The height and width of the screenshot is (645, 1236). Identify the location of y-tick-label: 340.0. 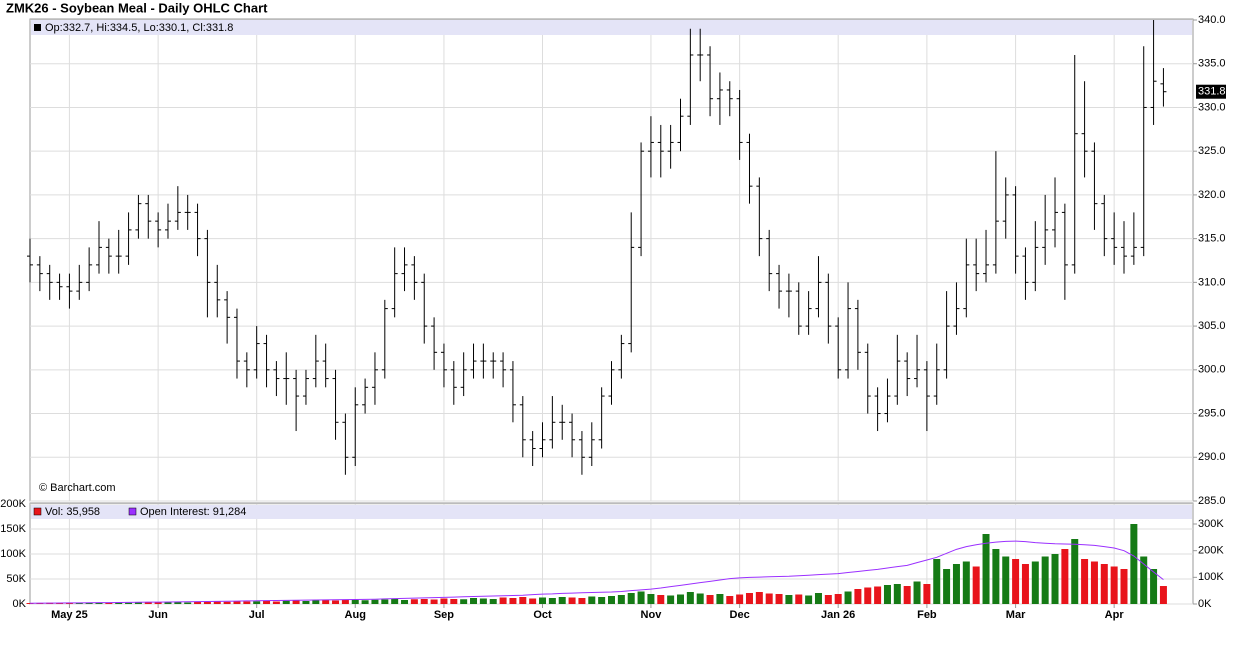
(1212, 20).